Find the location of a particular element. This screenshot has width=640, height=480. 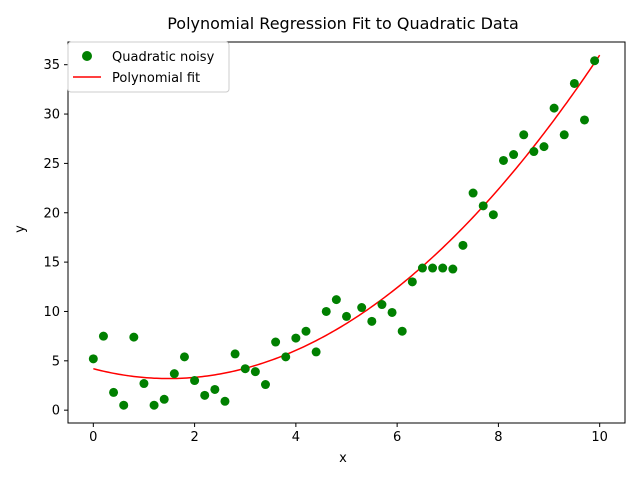

legend: Quadratic noisy Polynomial fit is located at coordinates (148, 67).